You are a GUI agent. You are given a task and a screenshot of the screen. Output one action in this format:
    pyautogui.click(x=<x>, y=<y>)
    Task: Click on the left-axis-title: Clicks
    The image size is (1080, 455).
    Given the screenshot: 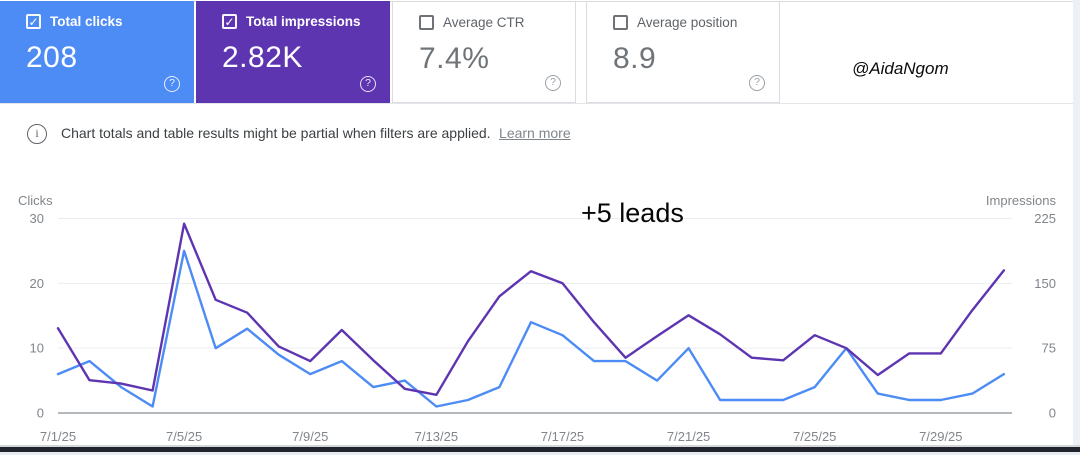 What is the action you would take?
    pyautogui.click(x=35, y=200)
    